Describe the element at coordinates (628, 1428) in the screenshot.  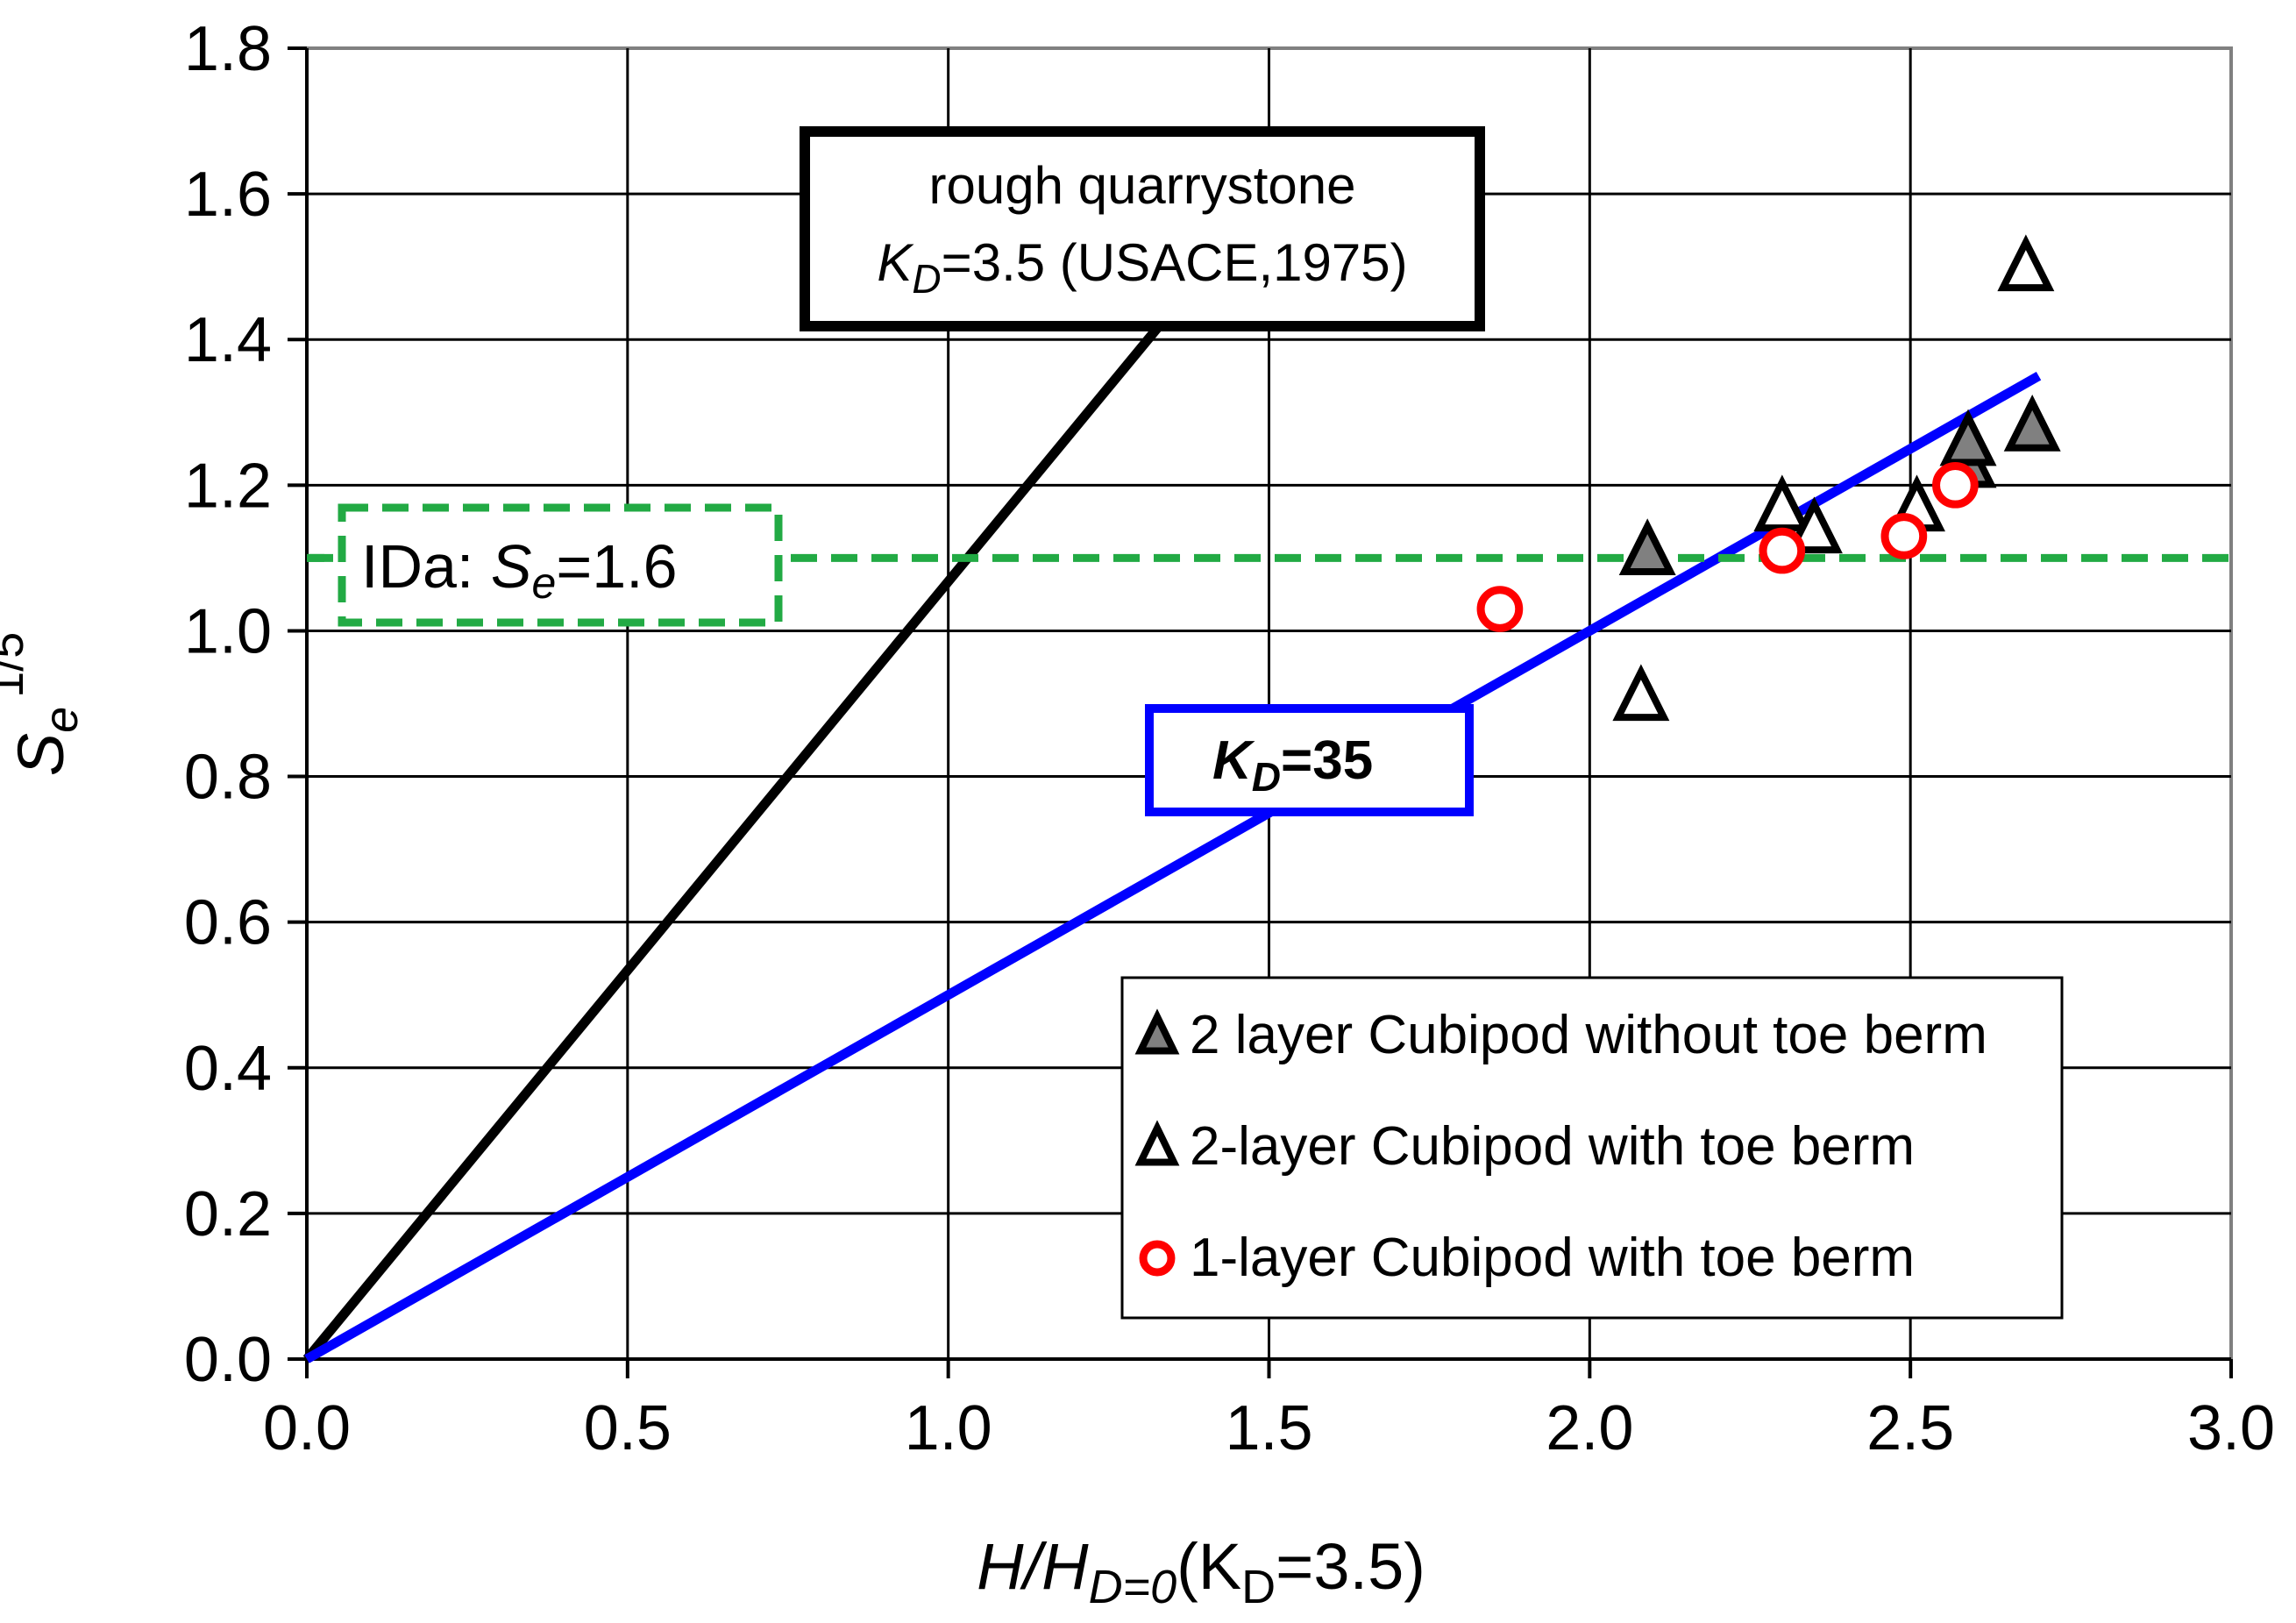
I see `x-tick-label-1: 0.5` at that location.